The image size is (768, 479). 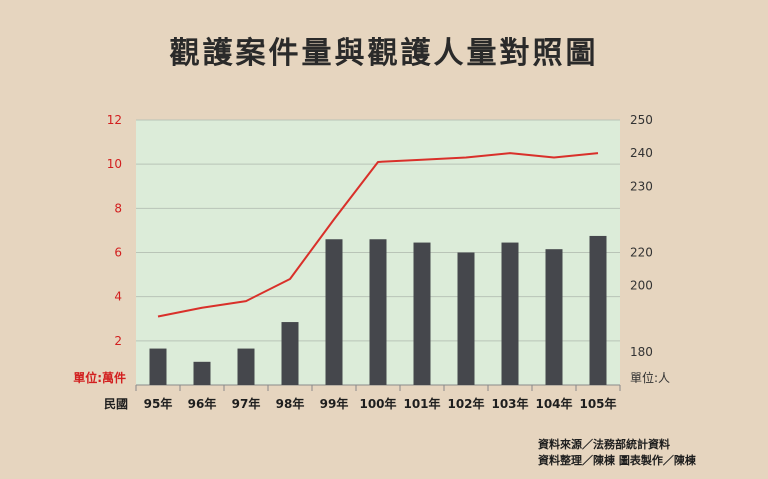 I want to click on source-note: 資料來源／法務部統計資料 資料整理／陳棟 圖表製作／陳棟, so click(x=617, y=453).